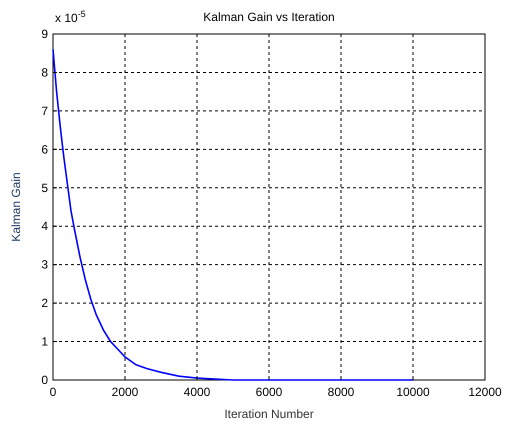  I want to click on y-tick-label: 4, so click(44, 226).